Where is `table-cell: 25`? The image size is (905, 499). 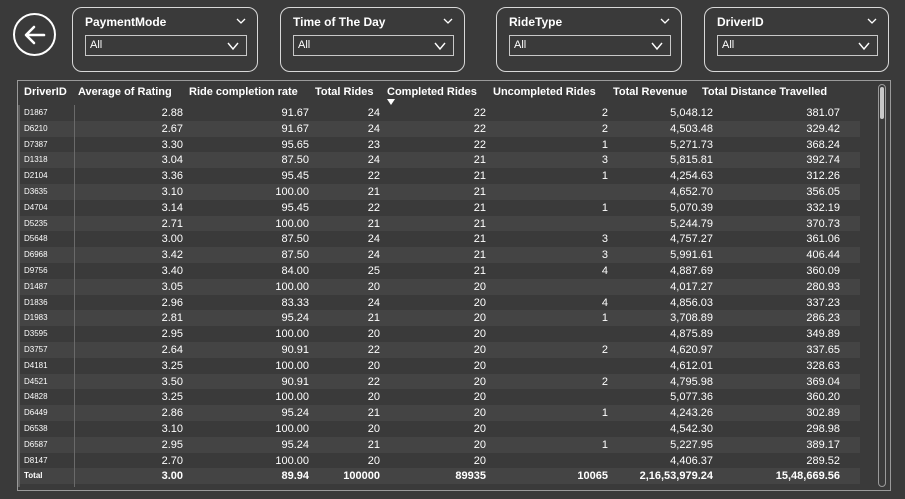
table-cell: 25 is located at coordinates (373, 271).